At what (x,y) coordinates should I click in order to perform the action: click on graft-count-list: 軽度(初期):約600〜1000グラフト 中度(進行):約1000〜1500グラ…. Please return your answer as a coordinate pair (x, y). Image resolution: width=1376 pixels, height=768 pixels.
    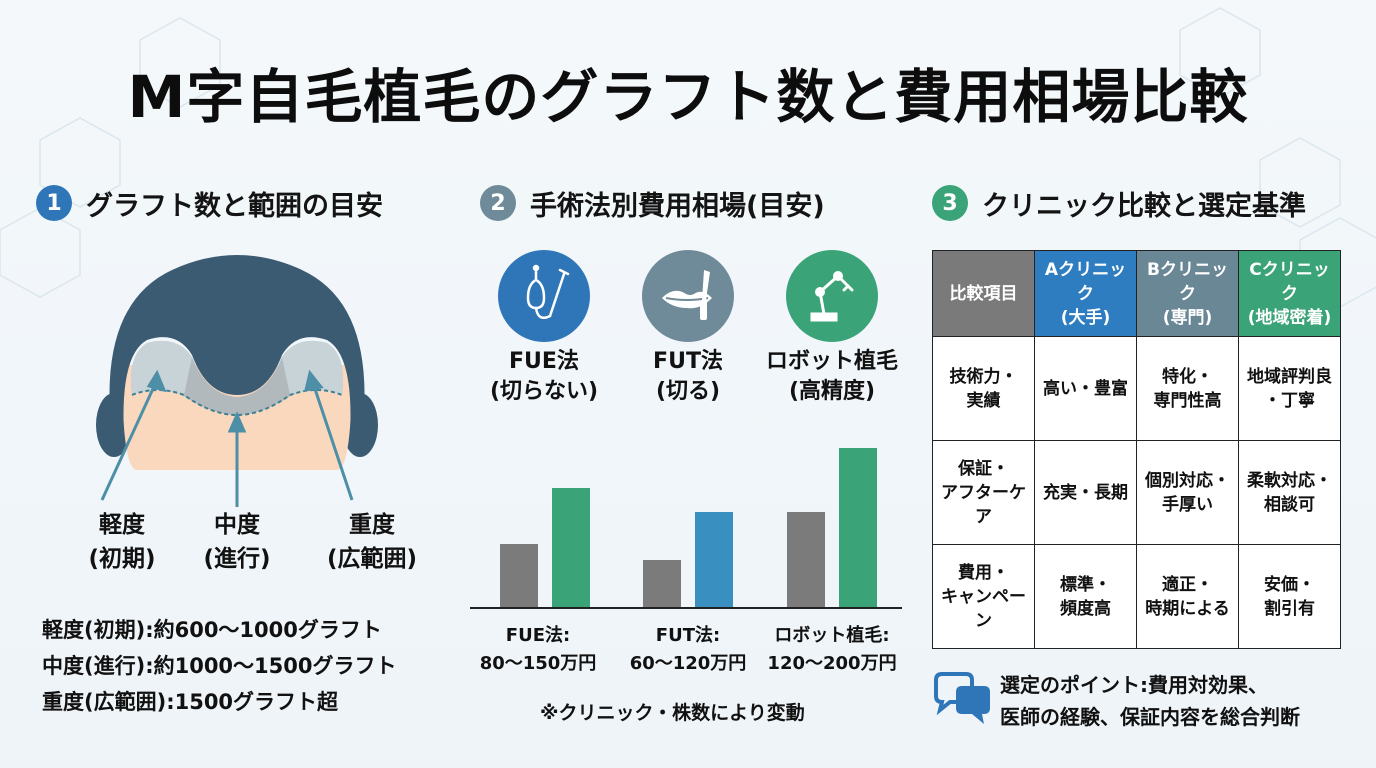
    Looking at the image, I should click on (219, 666).